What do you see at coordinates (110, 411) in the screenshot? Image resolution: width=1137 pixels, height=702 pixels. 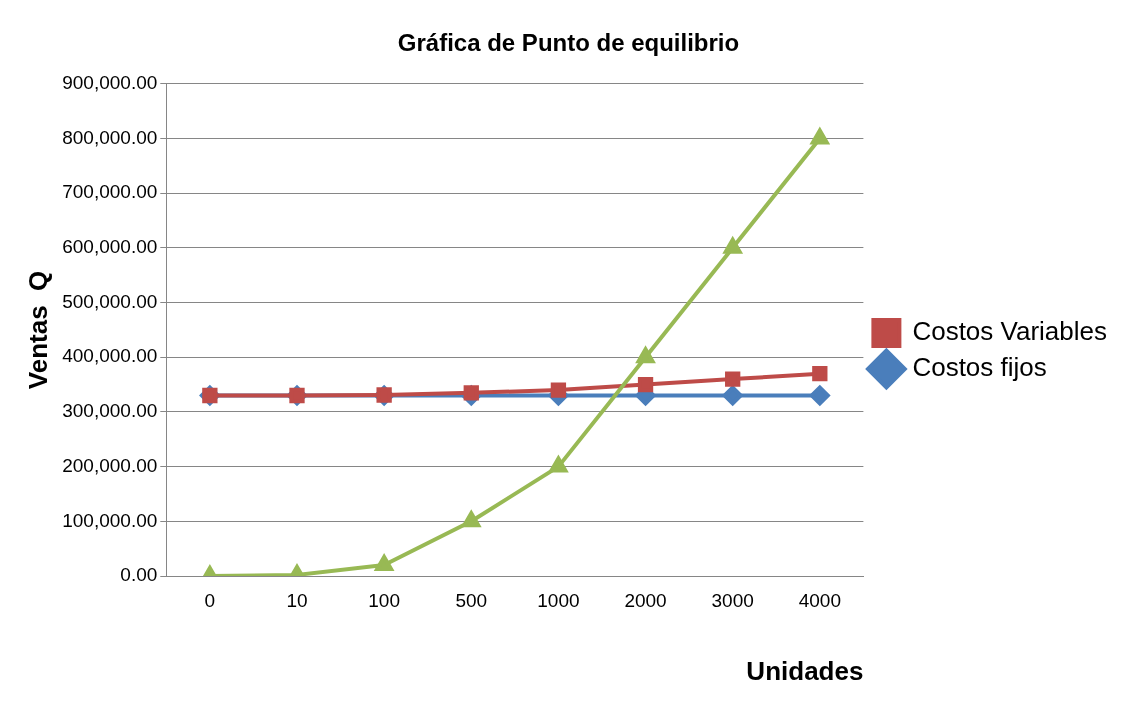 I see `y-tick-label: 300,000.00` at bounding box center [110, 411].